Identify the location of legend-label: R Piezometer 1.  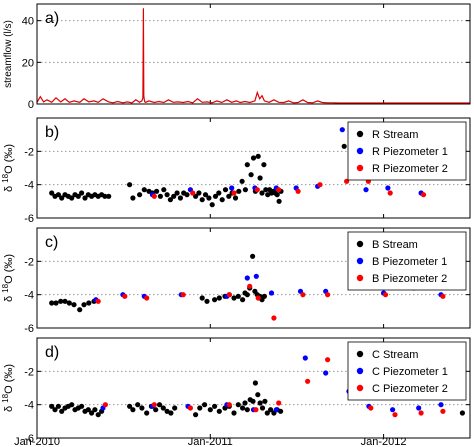
(410, 152).